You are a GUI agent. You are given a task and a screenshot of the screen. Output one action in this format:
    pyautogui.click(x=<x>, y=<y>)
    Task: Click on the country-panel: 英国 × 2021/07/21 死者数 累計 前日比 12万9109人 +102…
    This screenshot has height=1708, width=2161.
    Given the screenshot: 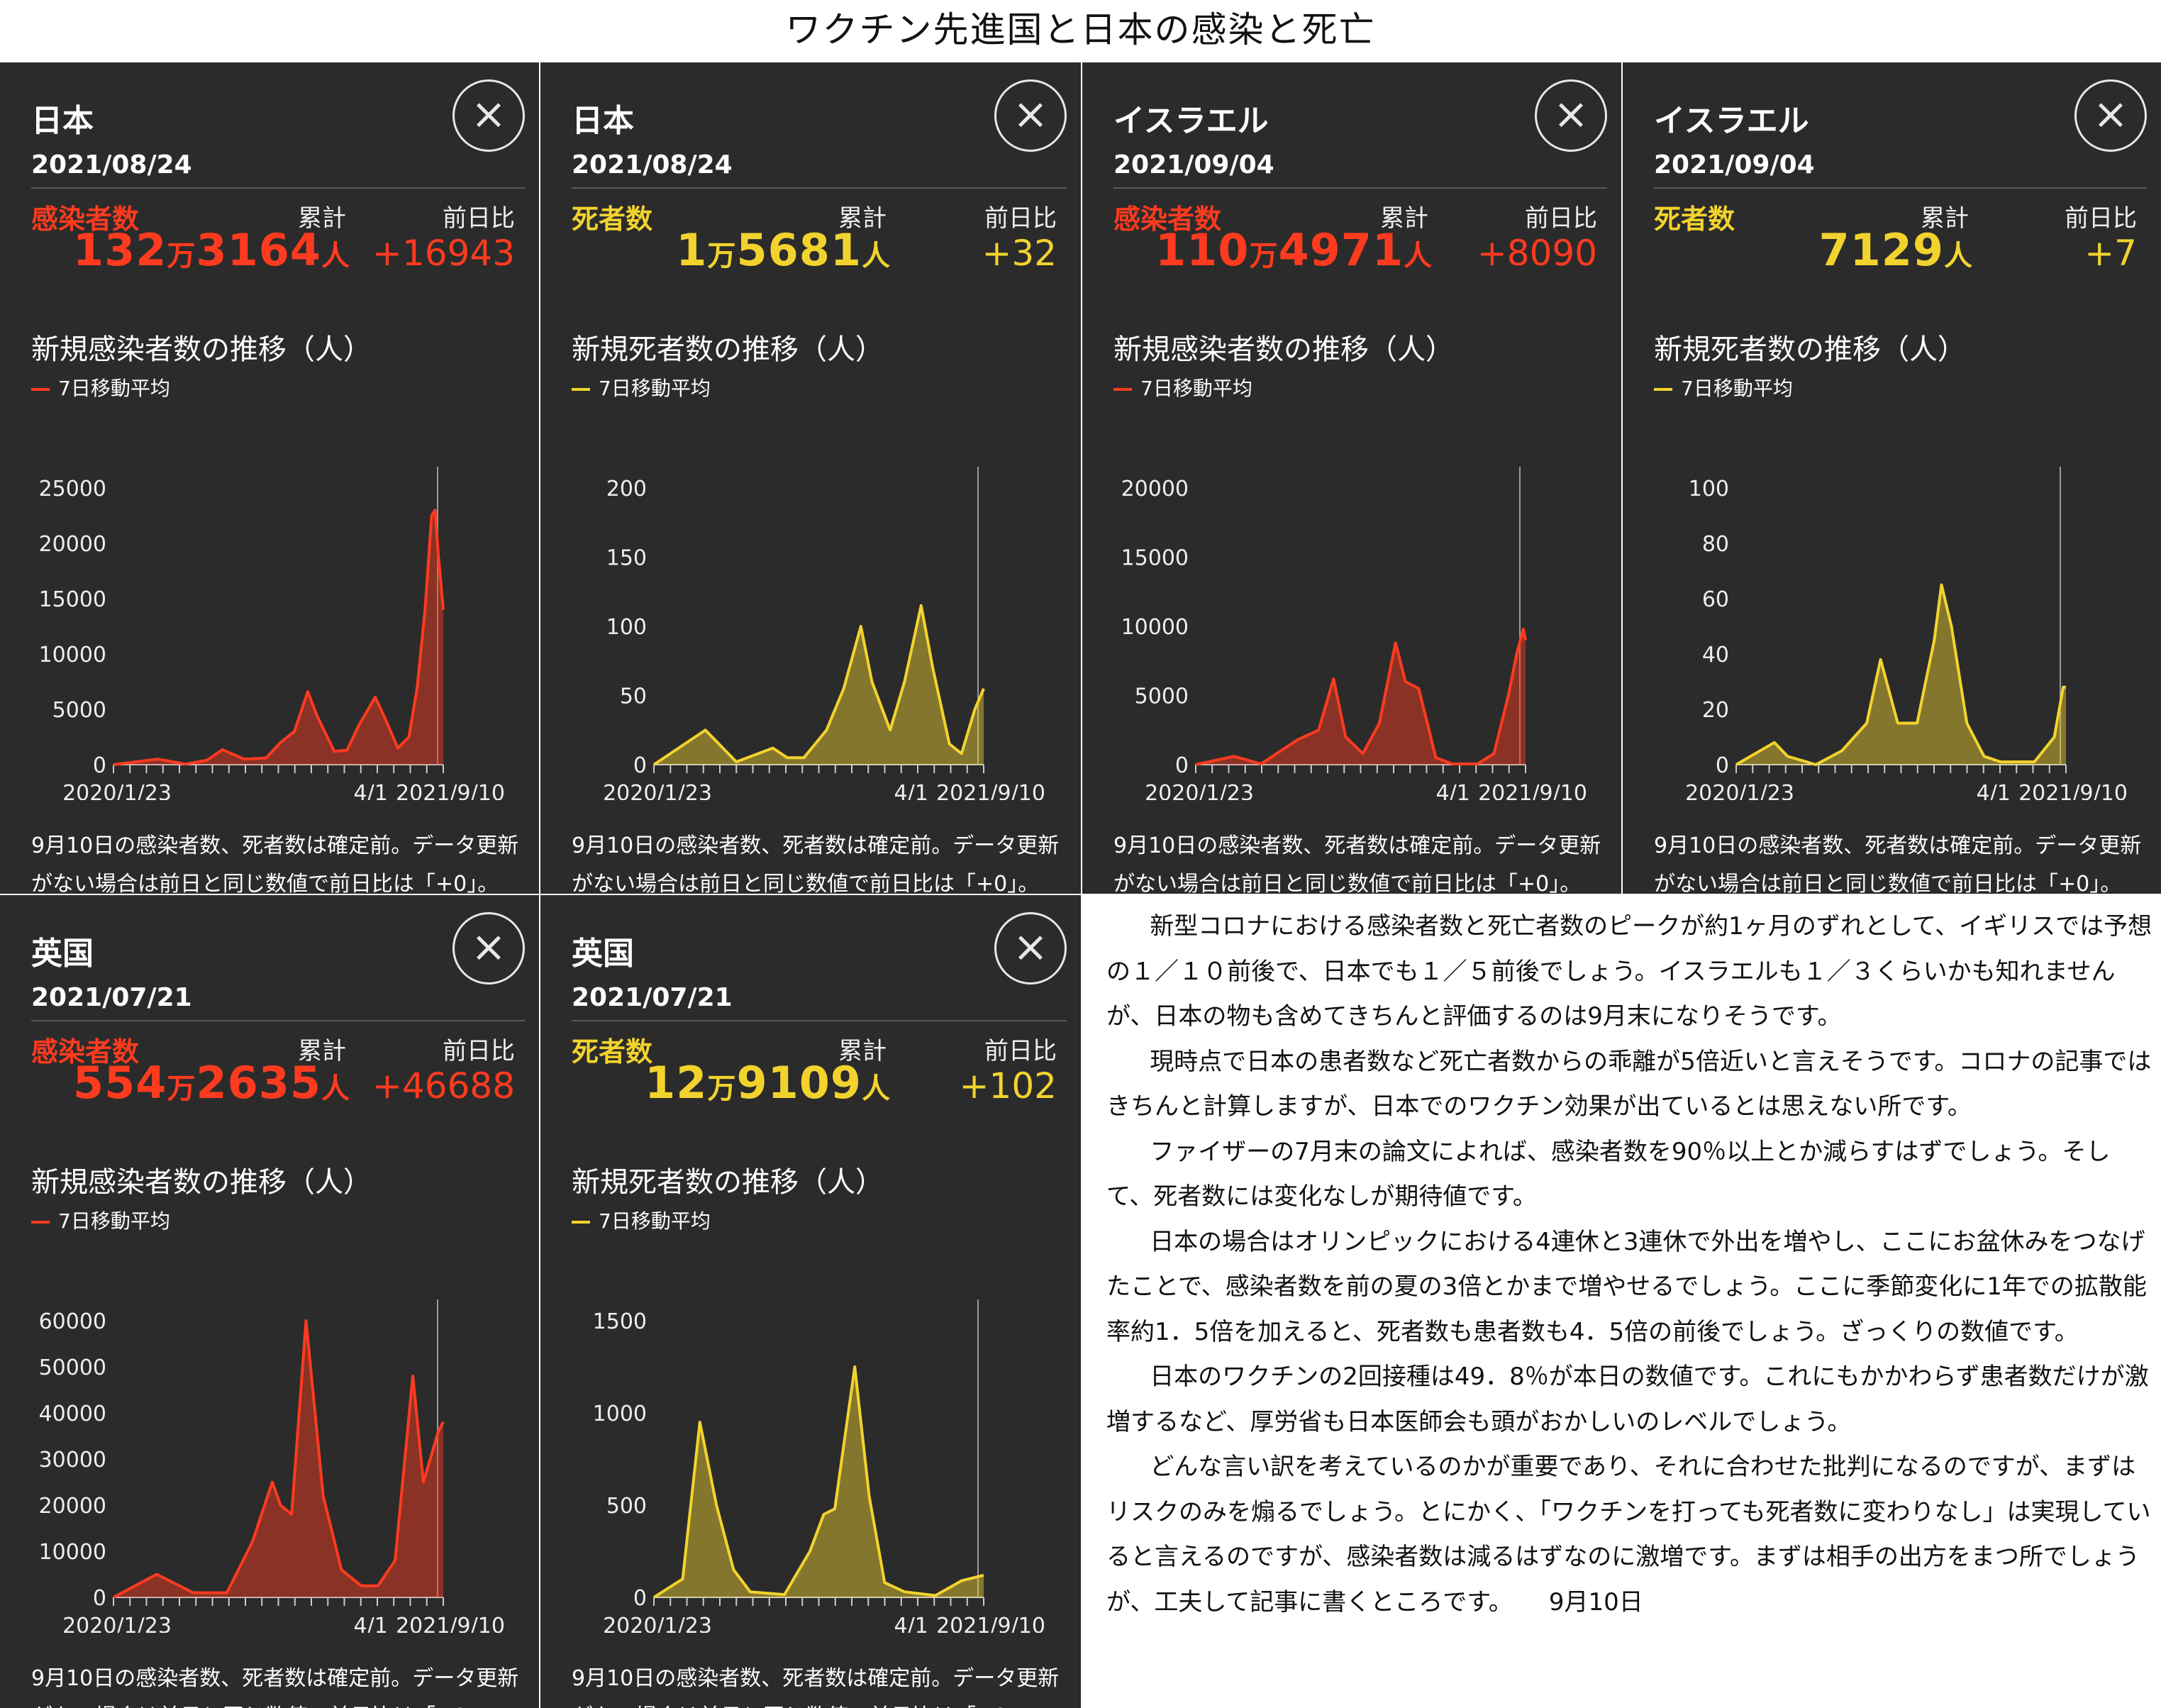 What is the action you would take?
    pyautogui.click(x=810, y=1301)
    